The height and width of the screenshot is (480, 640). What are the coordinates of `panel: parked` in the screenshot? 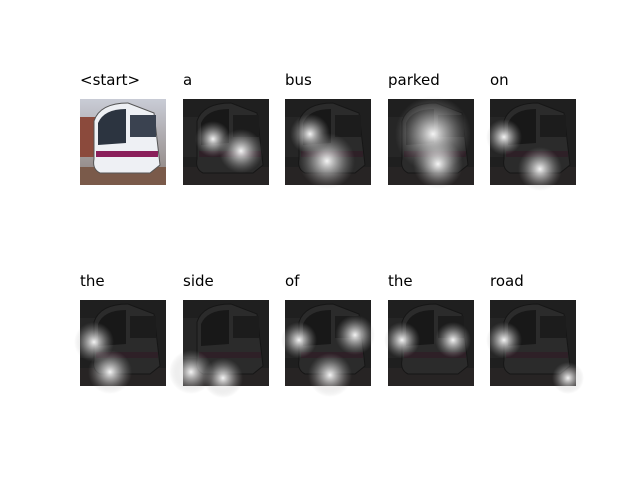 It's located at (431, 130).